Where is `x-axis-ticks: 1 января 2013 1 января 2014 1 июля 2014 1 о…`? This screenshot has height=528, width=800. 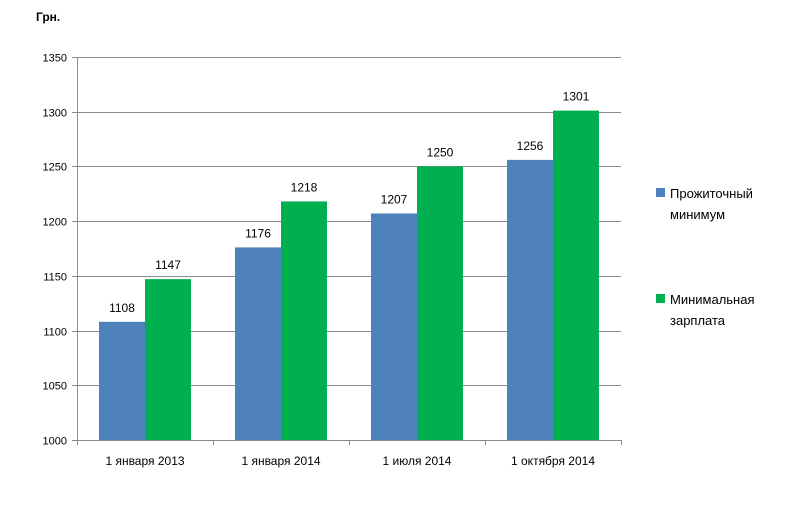
x-axis-ticks: 1 января 2013 1 января 2014 1 июля 2014 1 о… is located at coordinates (350, 461).